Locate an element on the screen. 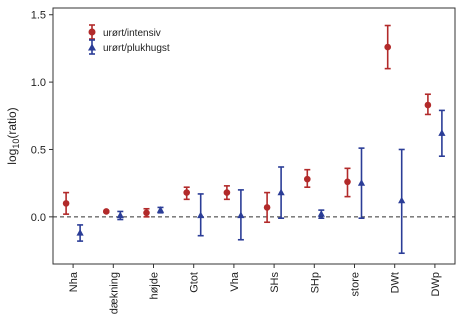 This screenshot has width=460, height=329. x-tick-label: SHp is located at coordinates (315, 282).